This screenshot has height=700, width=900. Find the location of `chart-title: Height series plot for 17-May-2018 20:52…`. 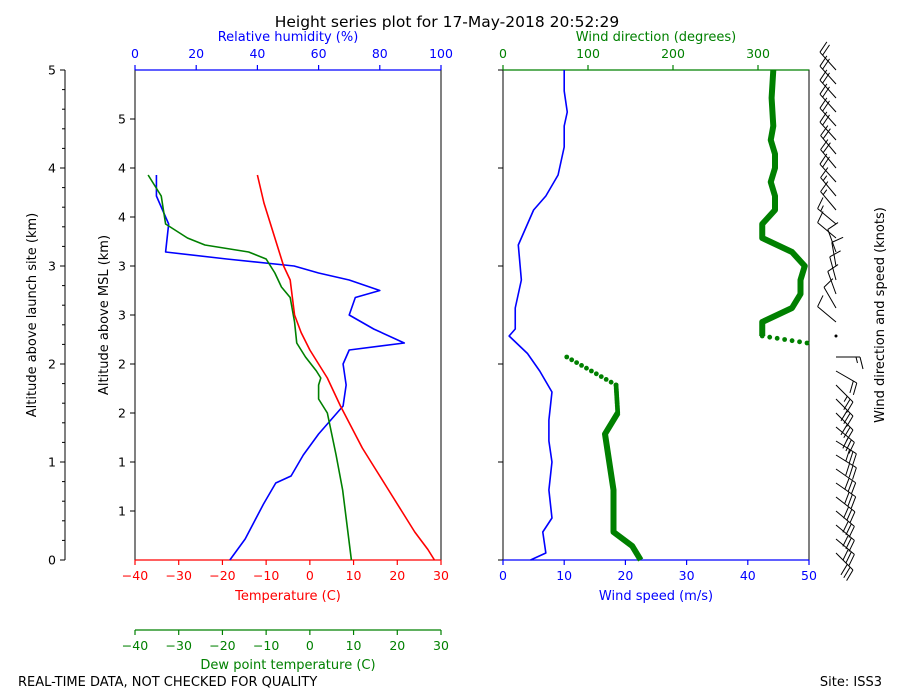

chart-title: Height series plot for 17-May-2018 20:52… is located at coordinates (447, 22).